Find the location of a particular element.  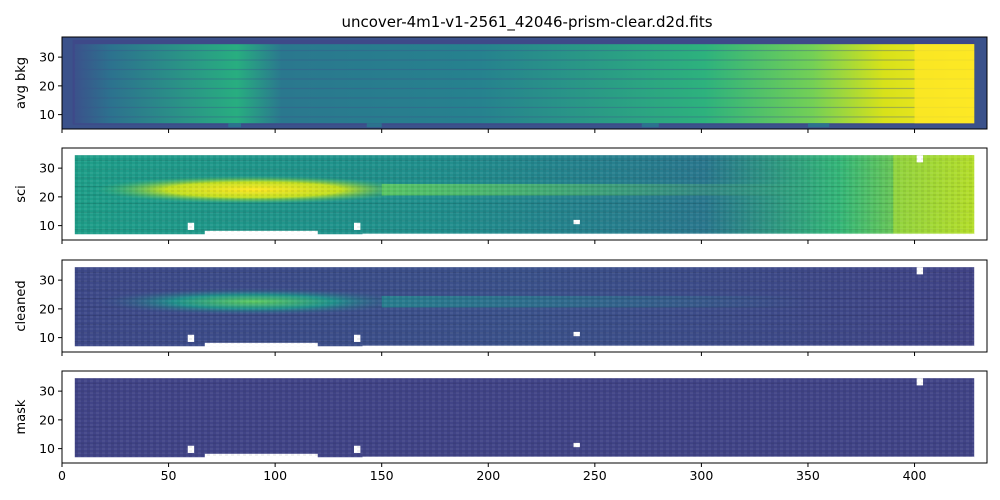

y-axis-label: cleaned is located at coordinates (21, 305).